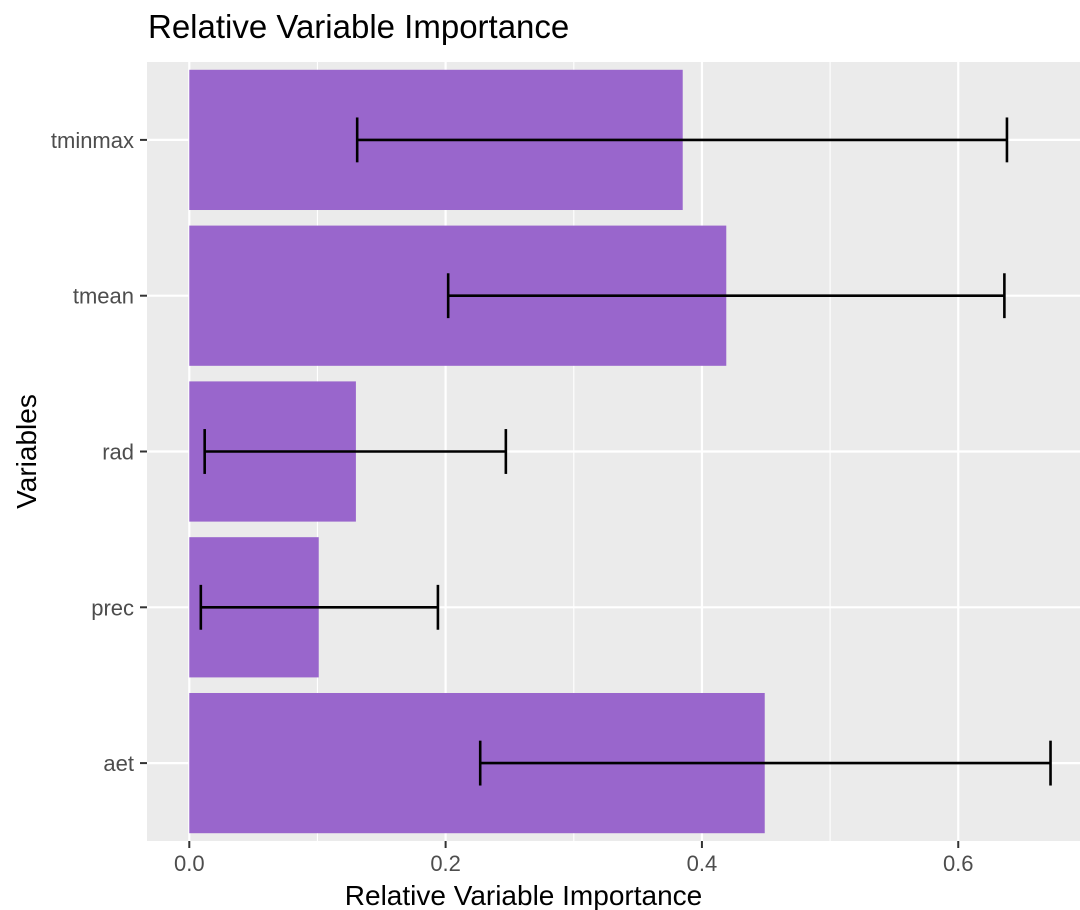  Describe the element at coordinates (523, 895) in the screenshot. I see `x-axis-label: Relative Variable Importance` at that location.